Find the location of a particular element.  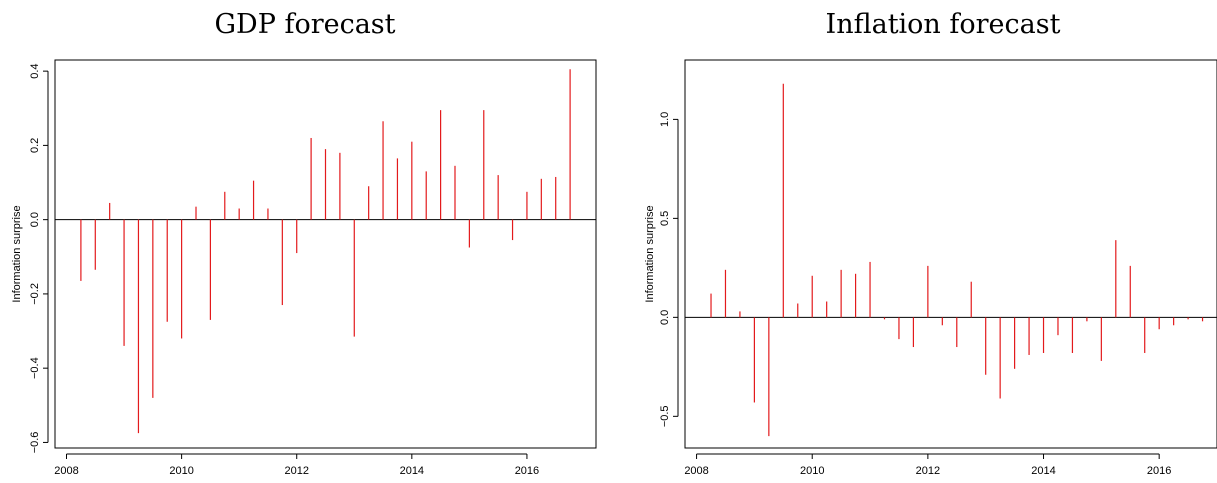

y-tick-label: 1.0 is located at coordinates (665, 119).